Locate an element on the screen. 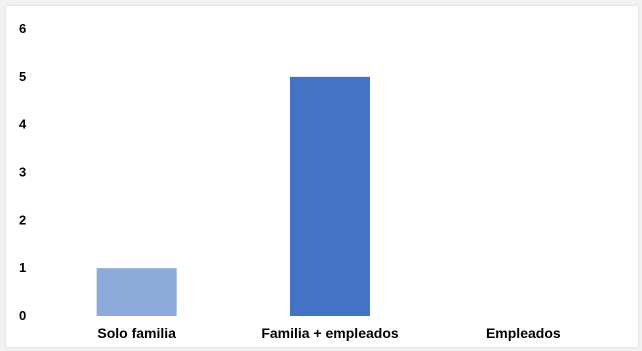 This screenshot has height=351, width=642. y-tick-label: 5 is located at coordinates (22, 76).